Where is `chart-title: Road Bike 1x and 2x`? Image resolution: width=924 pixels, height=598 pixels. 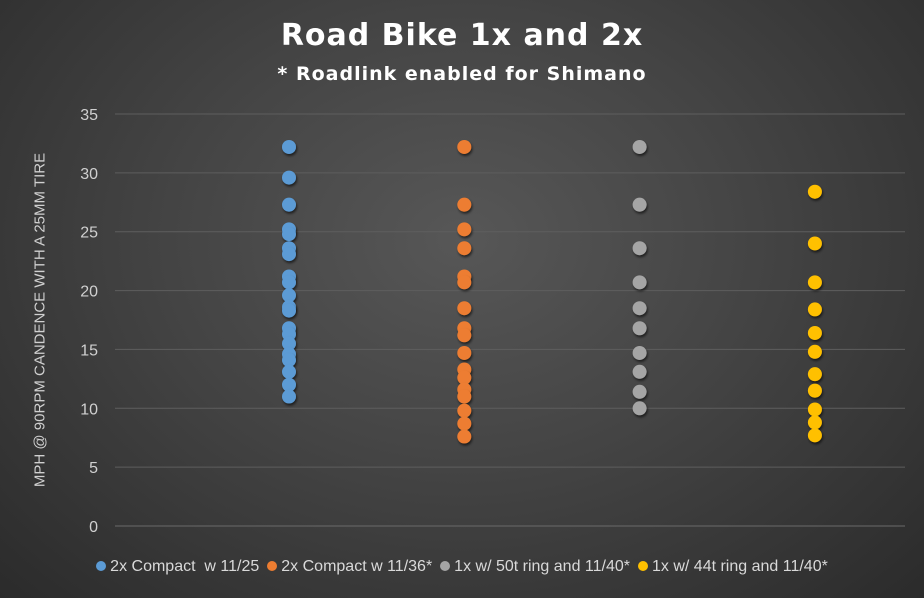 chart-title: Road Bike 1x and 2x is located at coordinates (462, 35).